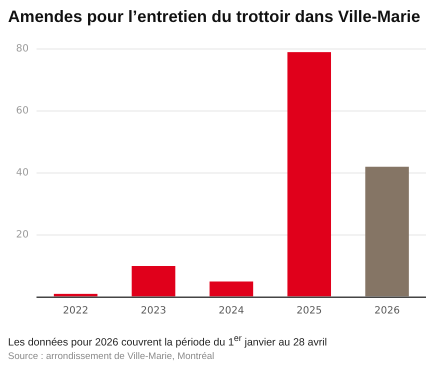 This screenshot has width=440, height=388. What do you see at coordinates (168, 340) in the screenshot?
I see `text: Les données pour 2026 couvrent la période du 1$^{er}$ janvier au 28 avril` at bounding box center [168, 340].